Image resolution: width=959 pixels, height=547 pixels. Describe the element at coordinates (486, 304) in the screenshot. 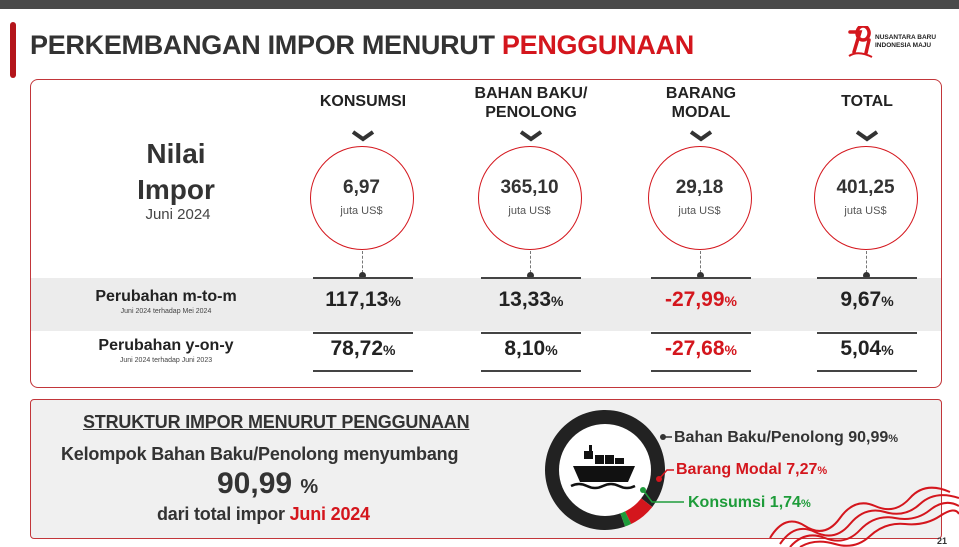

I see `mtm-row-band` at that location.